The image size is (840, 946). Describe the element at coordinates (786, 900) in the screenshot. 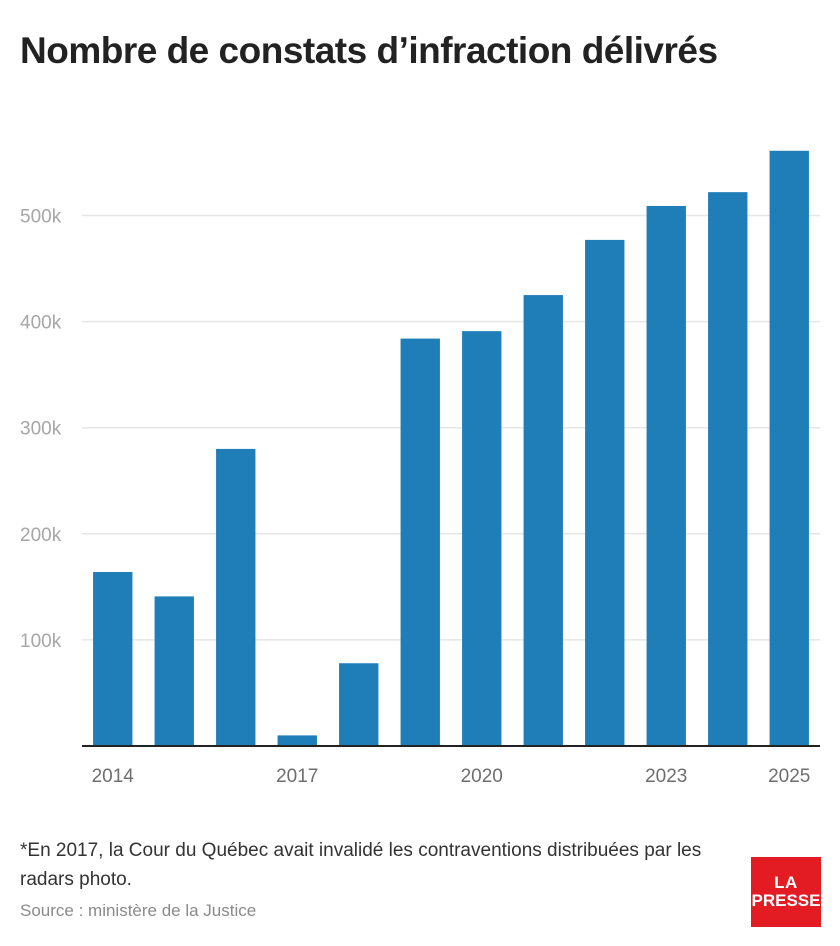

I see `logo-line-2: PRESSE` at that location.